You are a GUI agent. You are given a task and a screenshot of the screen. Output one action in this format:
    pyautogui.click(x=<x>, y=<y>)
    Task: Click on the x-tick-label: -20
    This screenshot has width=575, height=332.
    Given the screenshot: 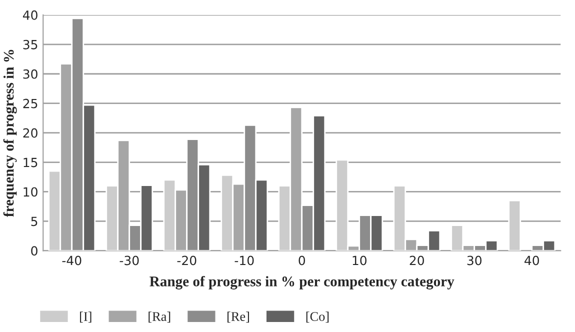 What is the action you would take?
    pyautogui.click(x=186, y=261)
    